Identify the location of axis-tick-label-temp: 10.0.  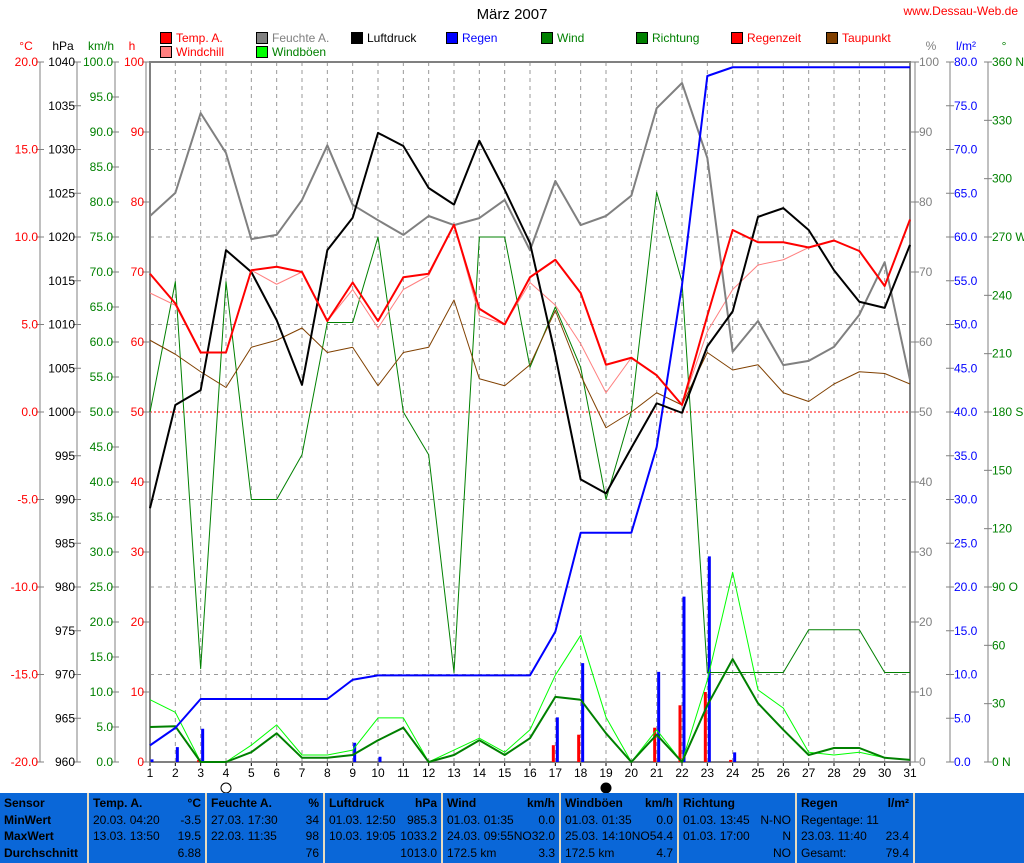
(27, 237).